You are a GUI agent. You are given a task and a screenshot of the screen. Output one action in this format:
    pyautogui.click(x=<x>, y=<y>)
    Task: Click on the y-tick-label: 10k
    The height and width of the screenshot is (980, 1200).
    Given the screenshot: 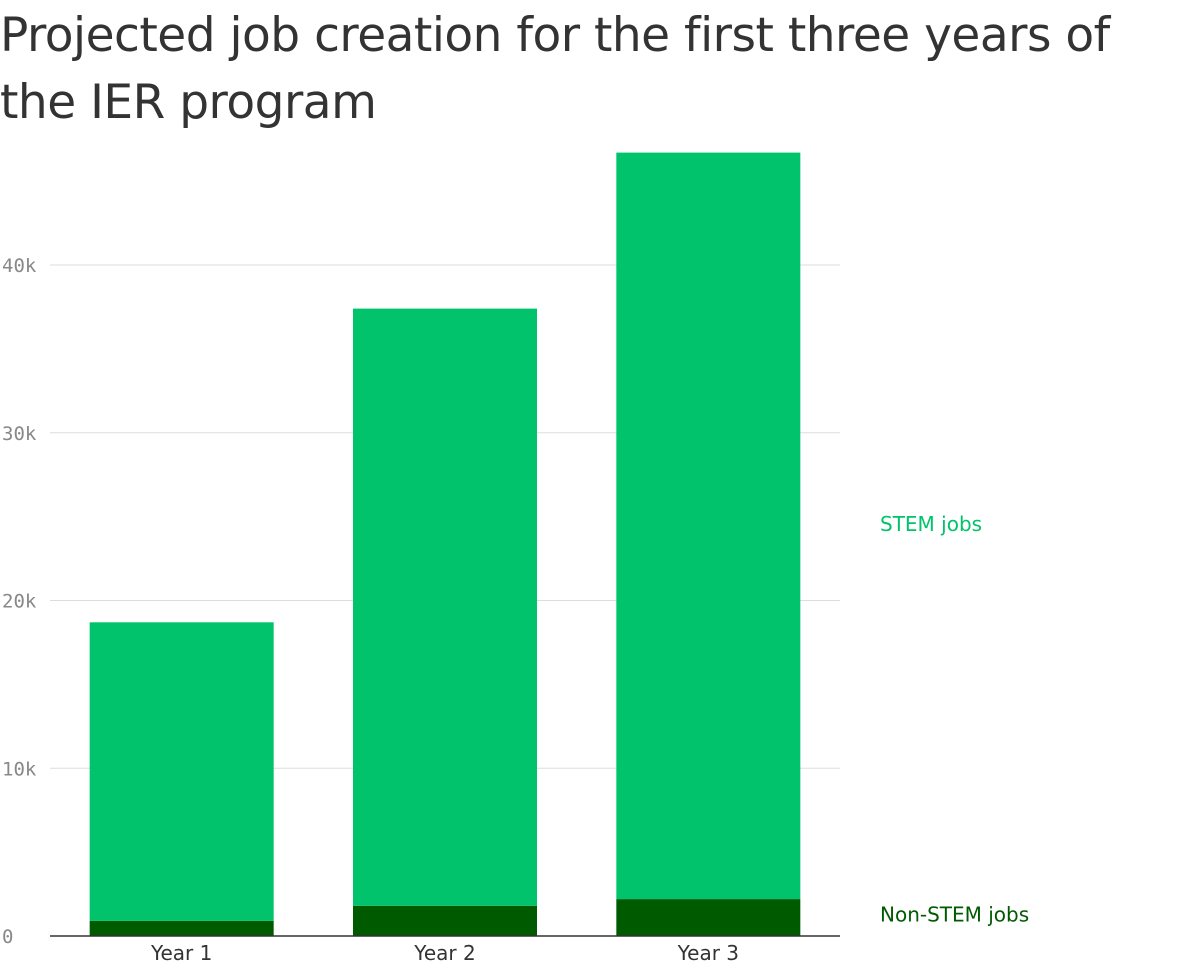 What is the action you would take?
    pyautogui.click(x=19, y=769)
    